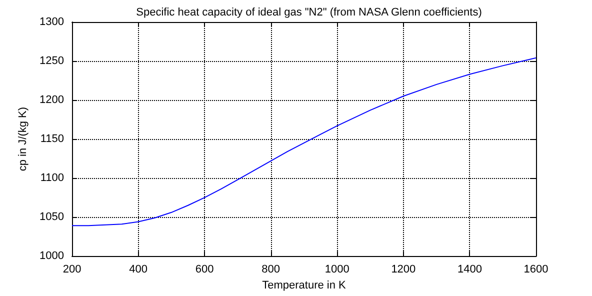 The height and width of the screenshot is (296, 592). What do you see at coordinates (52, 217) in the screenshot?
I see `y-tick-label: 1050` at bounding box center [52, 217].